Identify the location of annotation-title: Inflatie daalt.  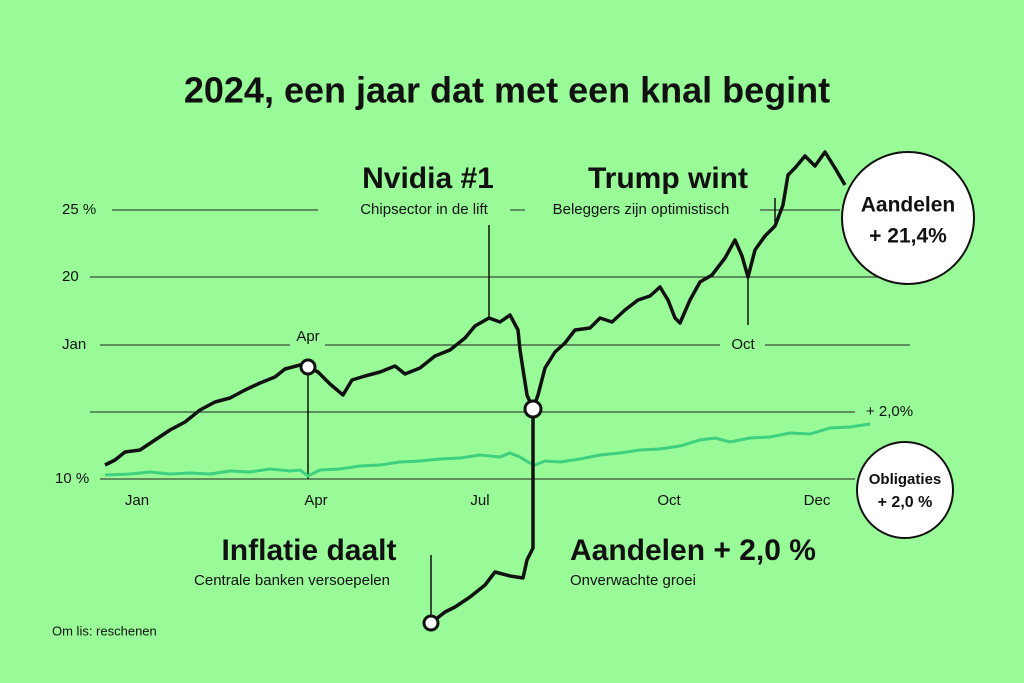
(308, 550).